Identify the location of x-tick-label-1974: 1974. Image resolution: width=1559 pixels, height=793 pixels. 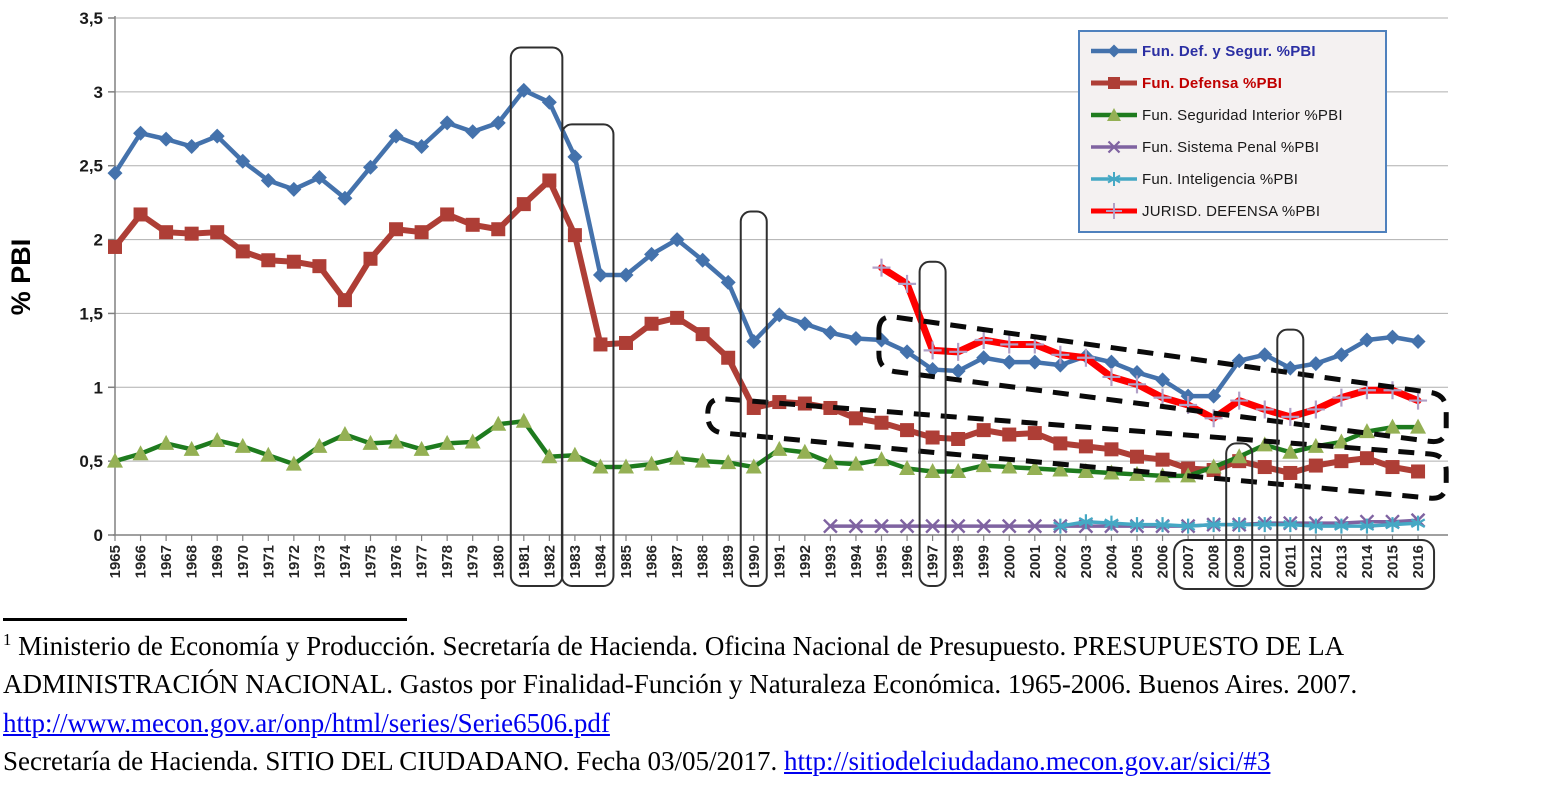
(345, 561).